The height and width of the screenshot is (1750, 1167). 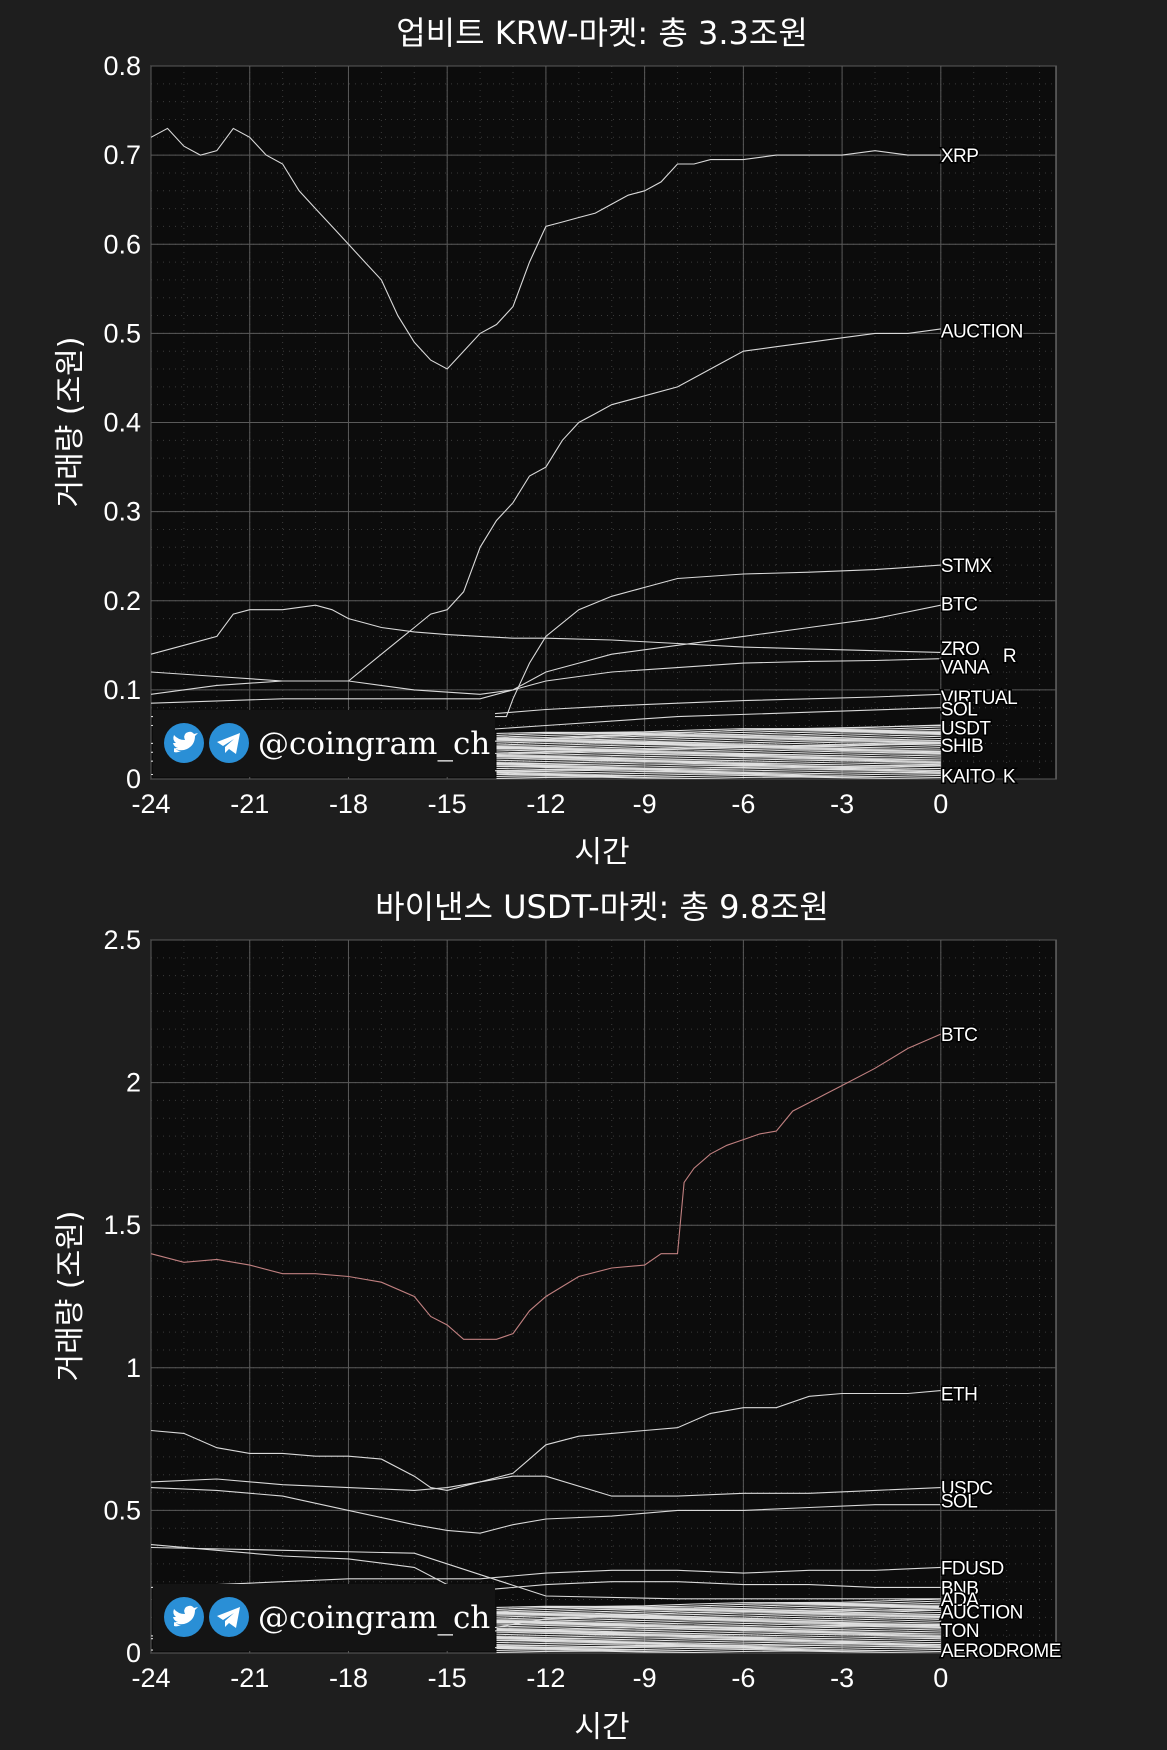 What do you see at coordinates (122, 601) in the screenshot?
I see `y-tick-label: 0.2` at bounding box center [122, 601].